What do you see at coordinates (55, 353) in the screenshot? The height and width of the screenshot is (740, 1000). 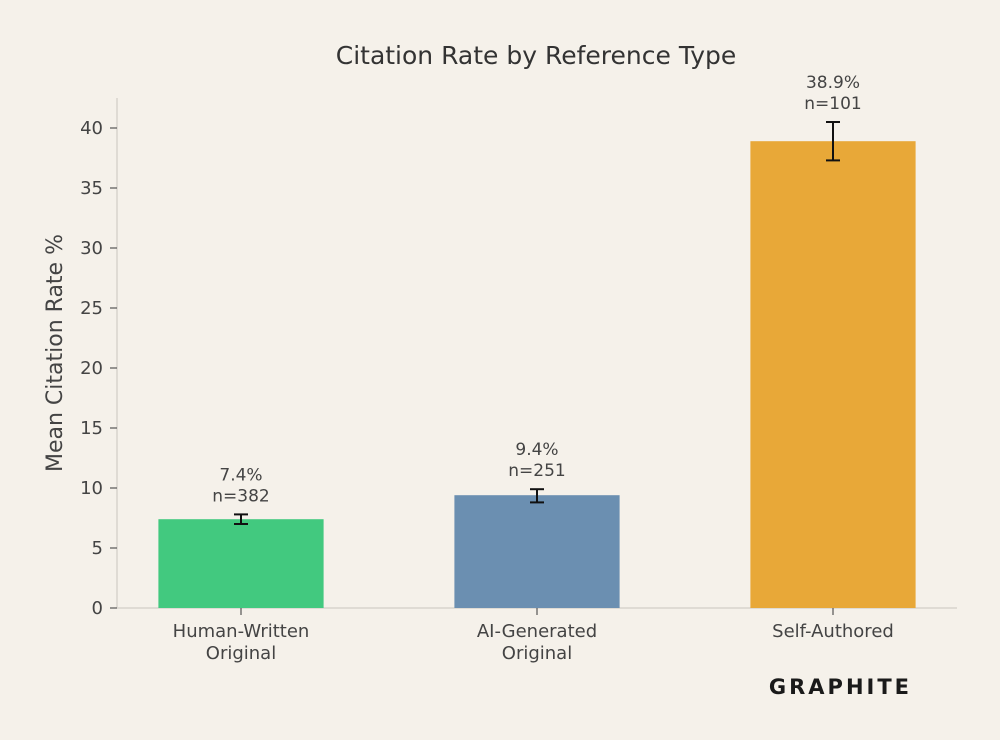 I see `y-axis-label: Mean Citation Rate %` at bounding box center [55, 353].